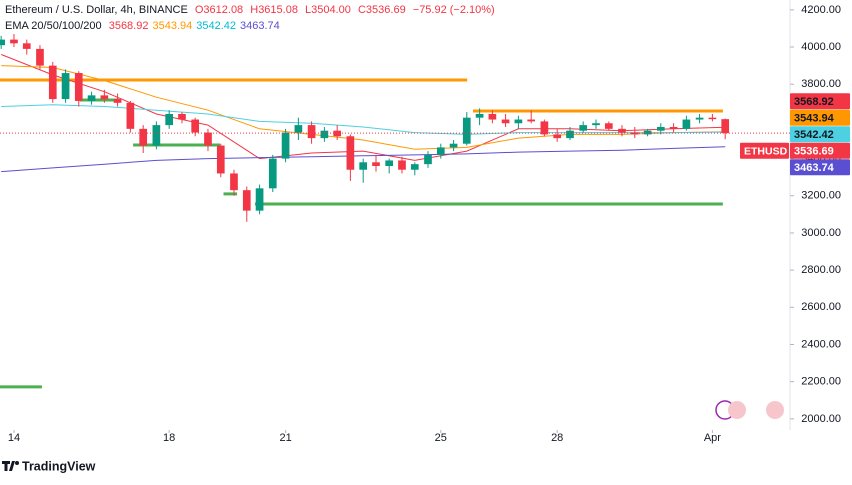 The image size is (852, 485). I want to click on ema-price-tag: 3542.42, so click(814, 135).